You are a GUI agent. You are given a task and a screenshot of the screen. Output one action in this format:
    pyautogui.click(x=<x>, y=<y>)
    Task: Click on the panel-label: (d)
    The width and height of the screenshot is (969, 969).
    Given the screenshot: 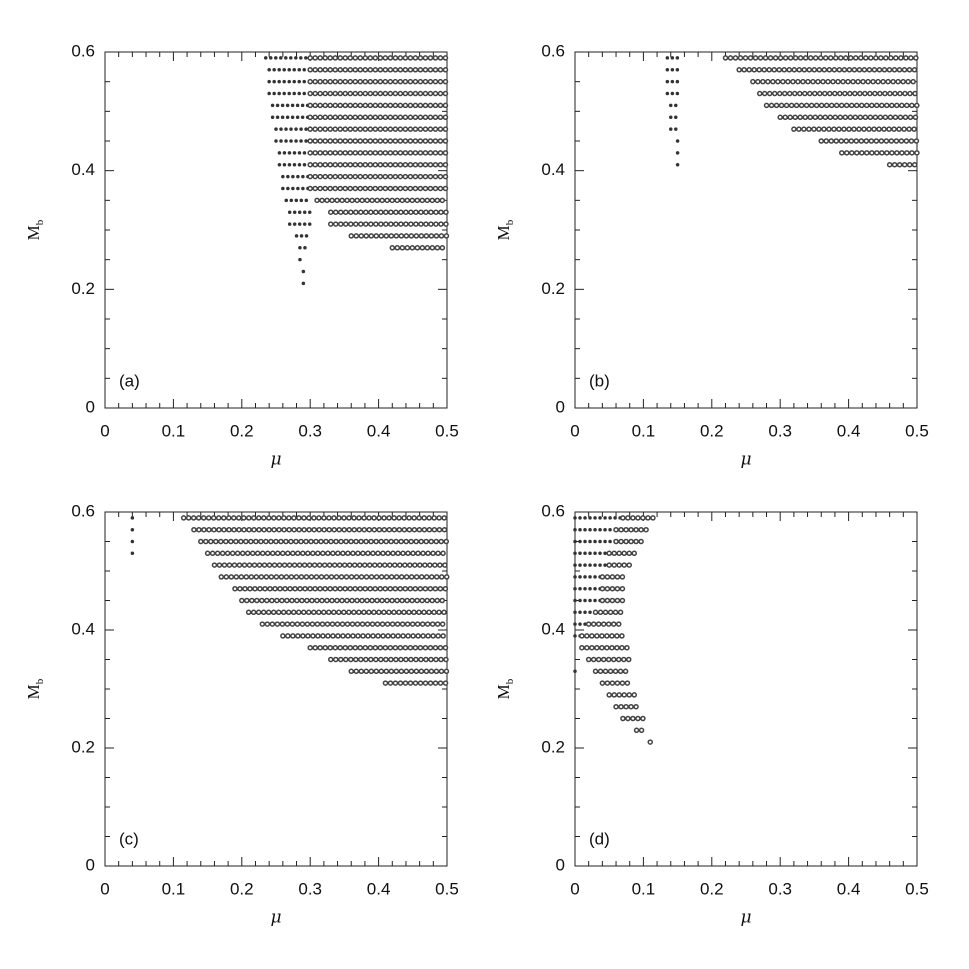 What is the action you would take?
    pyautogui.click(x=599, y=838)
    